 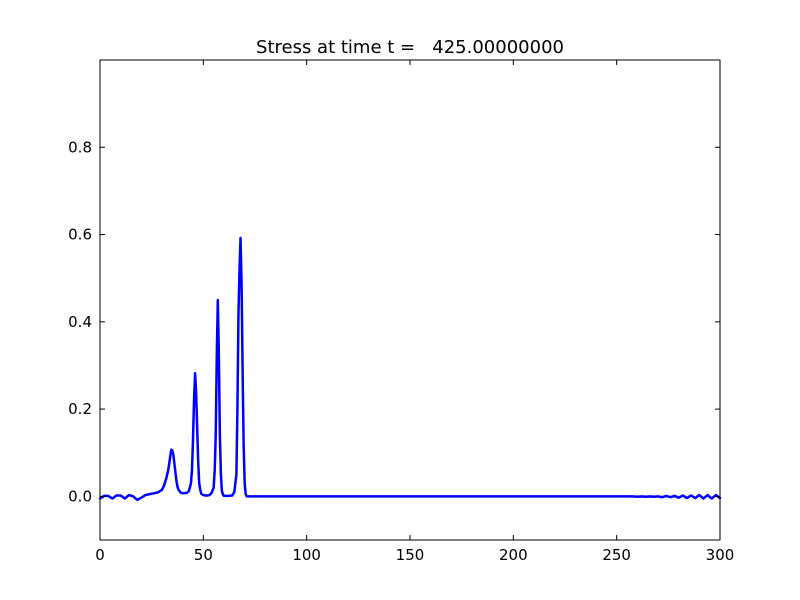 What do you see at coordinates (80, 322) in the screenshot?
I see `y-tick-label: 0.4` at bounding box center [80, 322].